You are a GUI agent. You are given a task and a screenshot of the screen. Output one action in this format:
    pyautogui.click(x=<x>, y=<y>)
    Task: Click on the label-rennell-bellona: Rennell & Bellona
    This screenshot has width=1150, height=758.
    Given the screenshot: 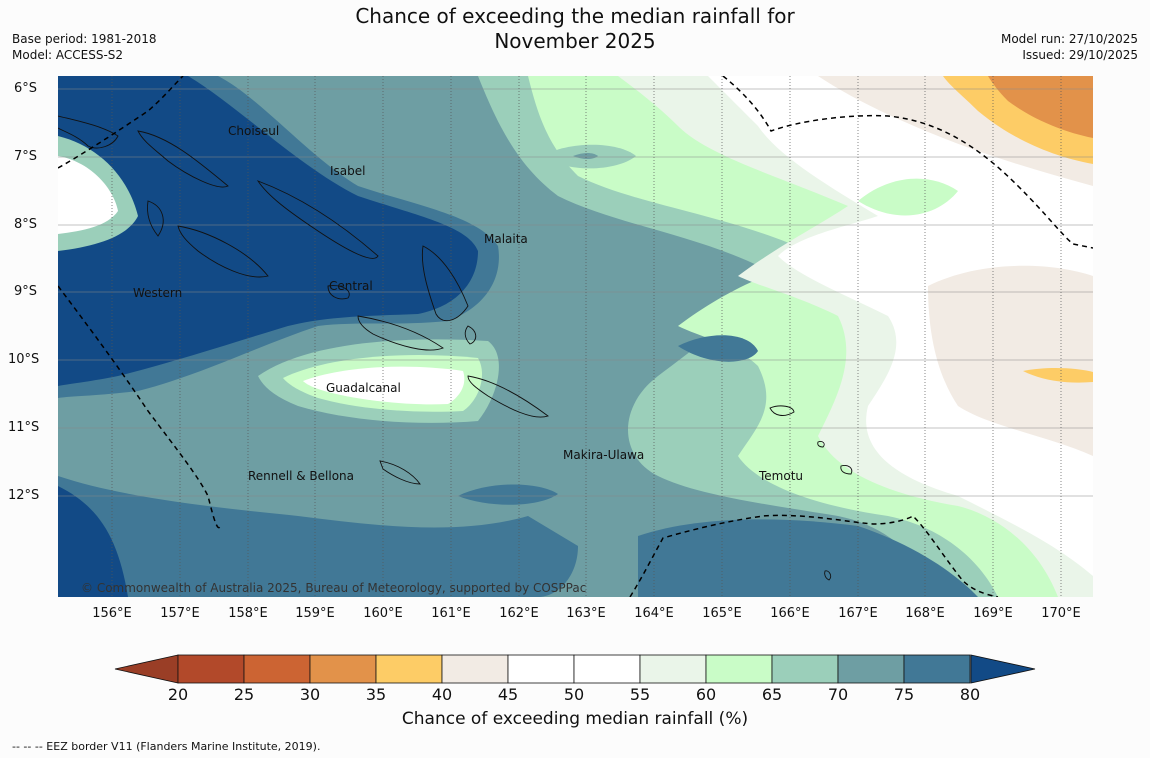 What is the action you would take?
    pyautogui.click(x=301, y=476)
    